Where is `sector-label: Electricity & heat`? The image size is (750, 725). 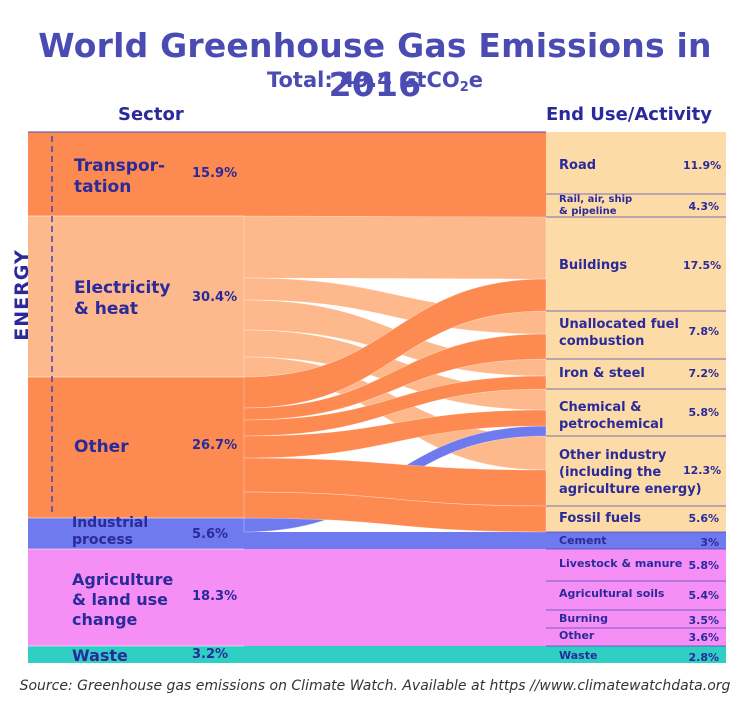 sector-label: Electricity & heat is located at coordinates (122, 298).